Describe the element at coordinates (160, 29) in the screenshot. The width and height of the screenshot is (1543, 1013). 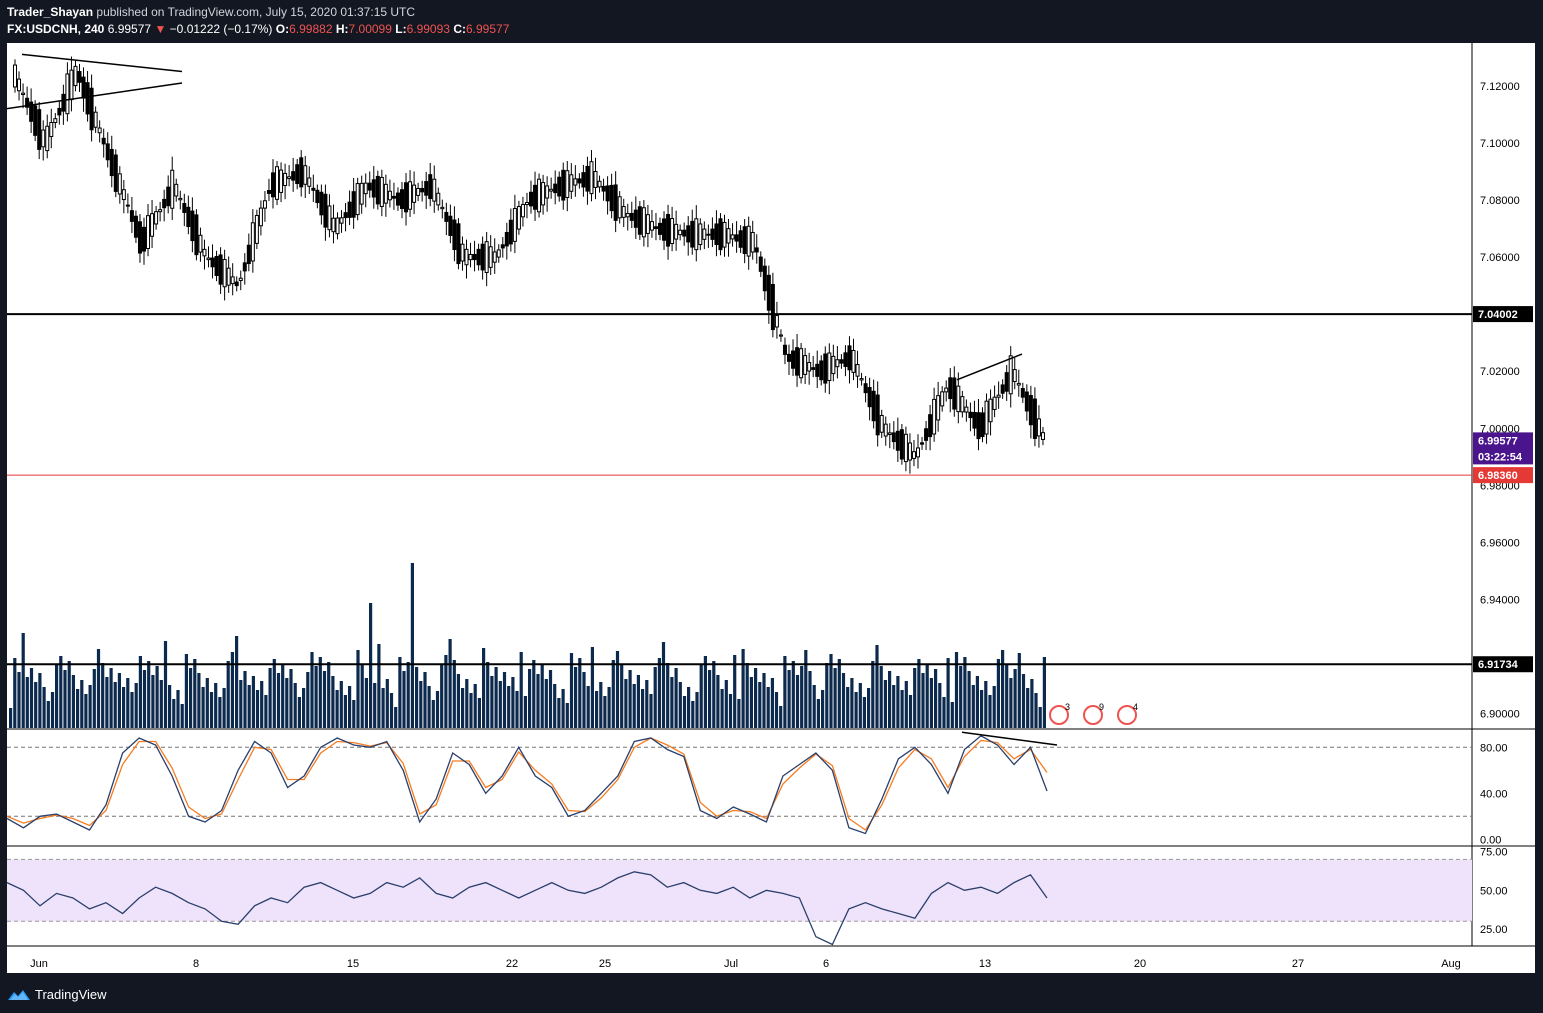
I see `change-arrow-icon: ▼` at that location.